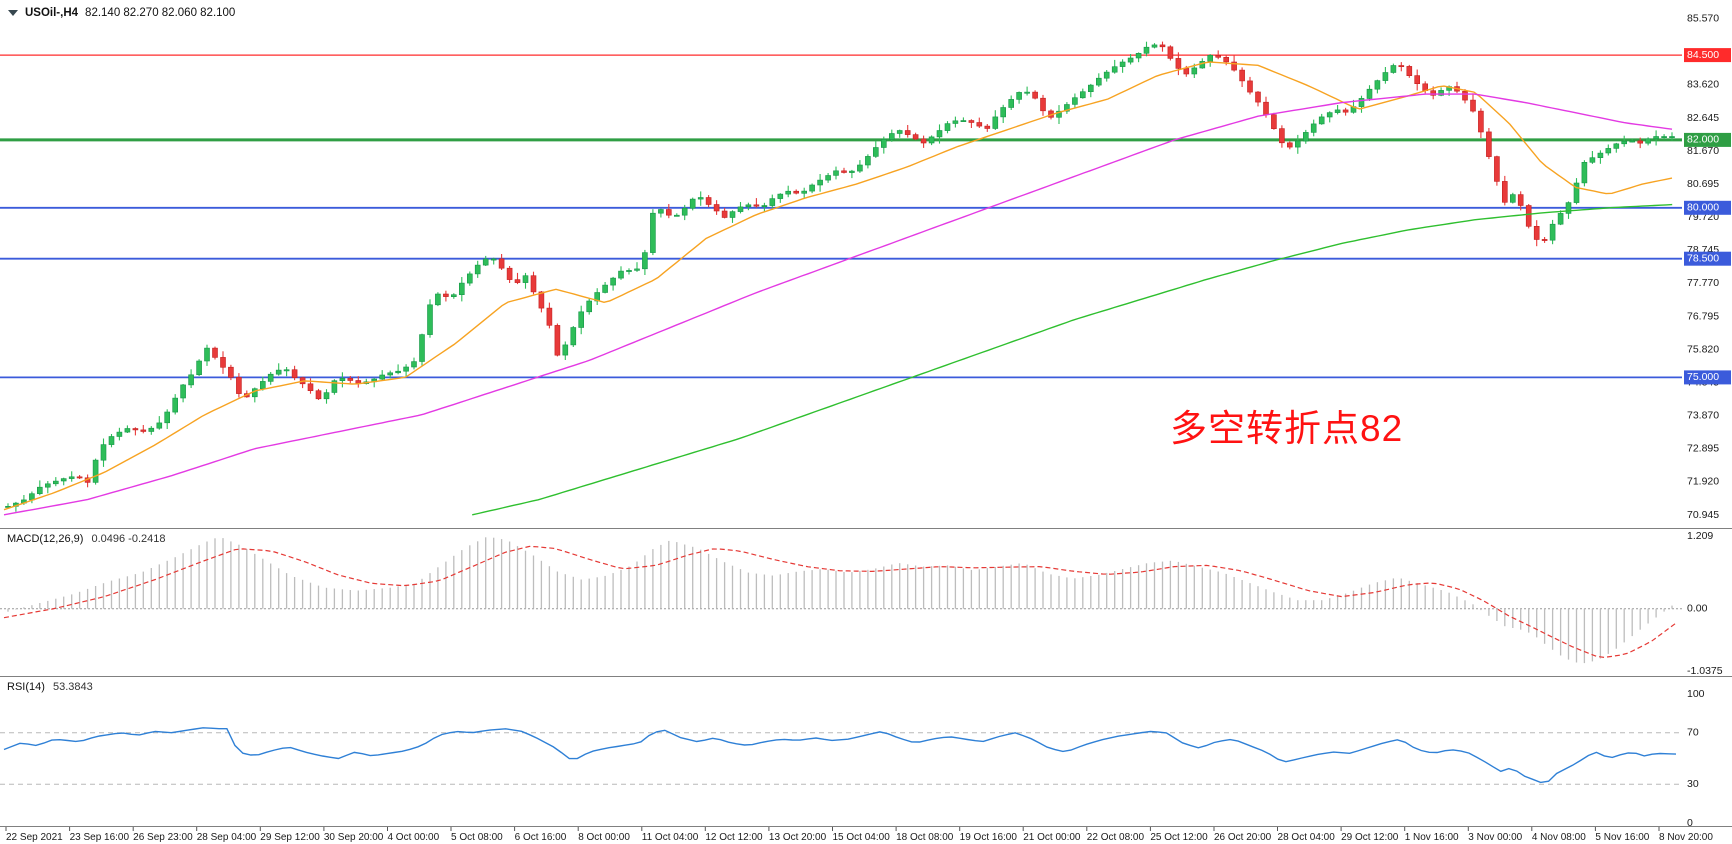  I want to click on rsi-indicator-label: RSI(14) 53.3843, so click(50, 687).